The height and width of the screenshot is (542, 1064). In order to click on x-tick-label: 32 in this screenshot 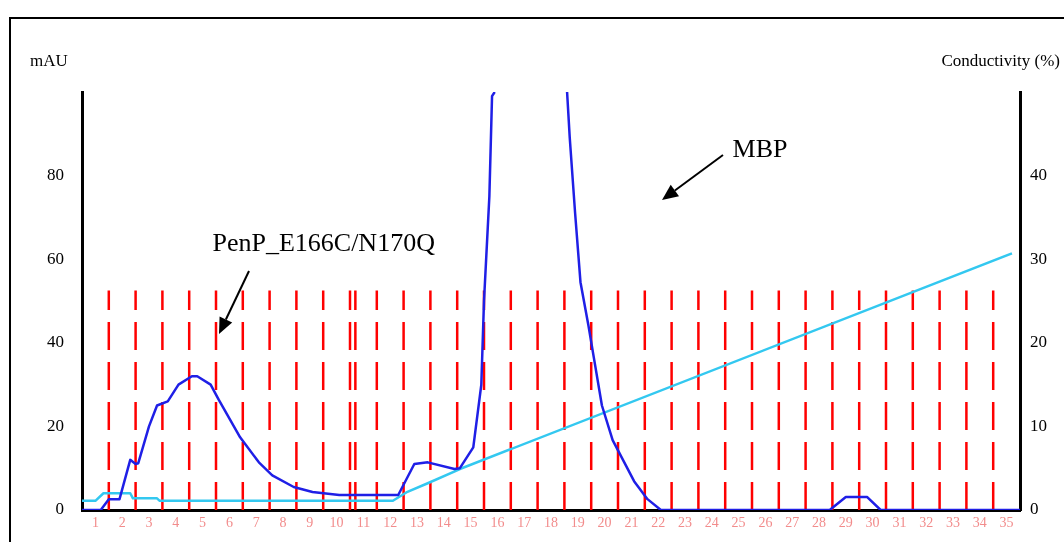, I will do `click(926, 522)`.